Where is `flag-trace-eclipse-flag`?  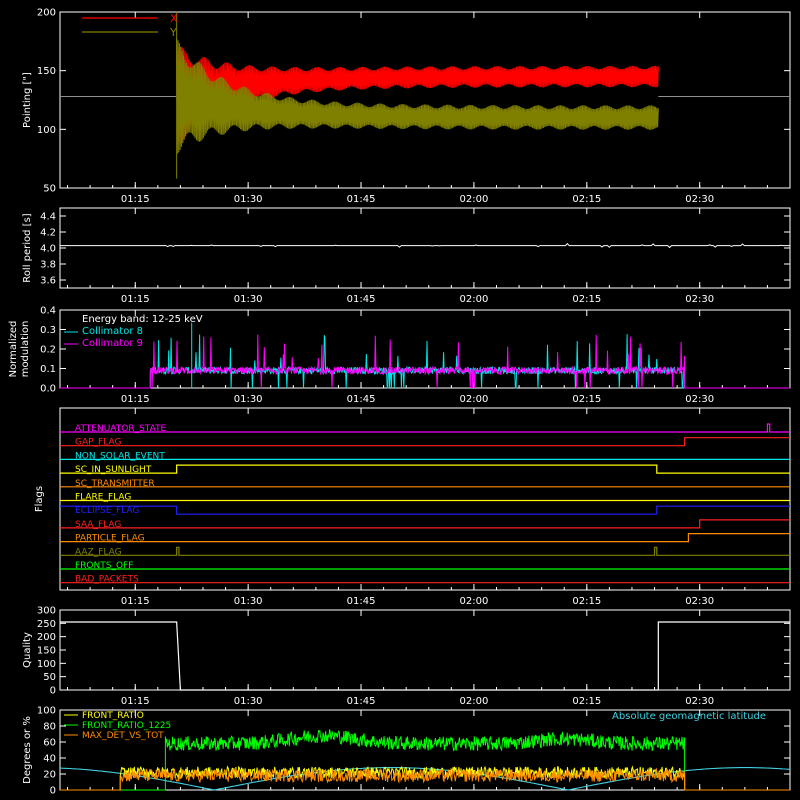 flag-trace-eclipse-flag is located at coordinates (425, 510).